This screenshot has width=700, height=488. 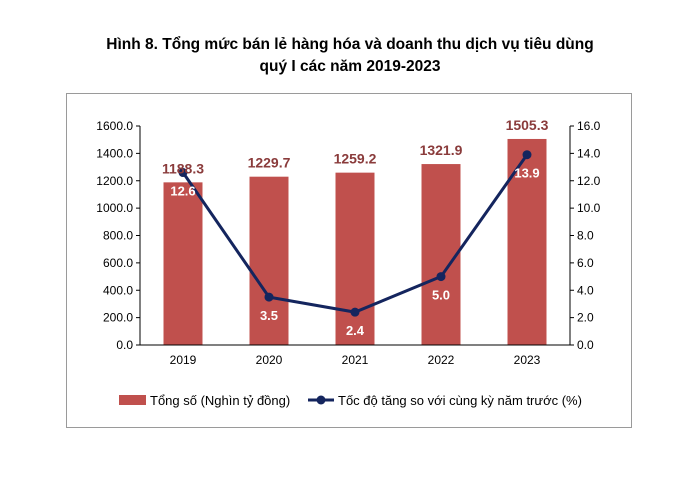 I want to click on right-tick-label: 14.0, so click(x=589, y=153).